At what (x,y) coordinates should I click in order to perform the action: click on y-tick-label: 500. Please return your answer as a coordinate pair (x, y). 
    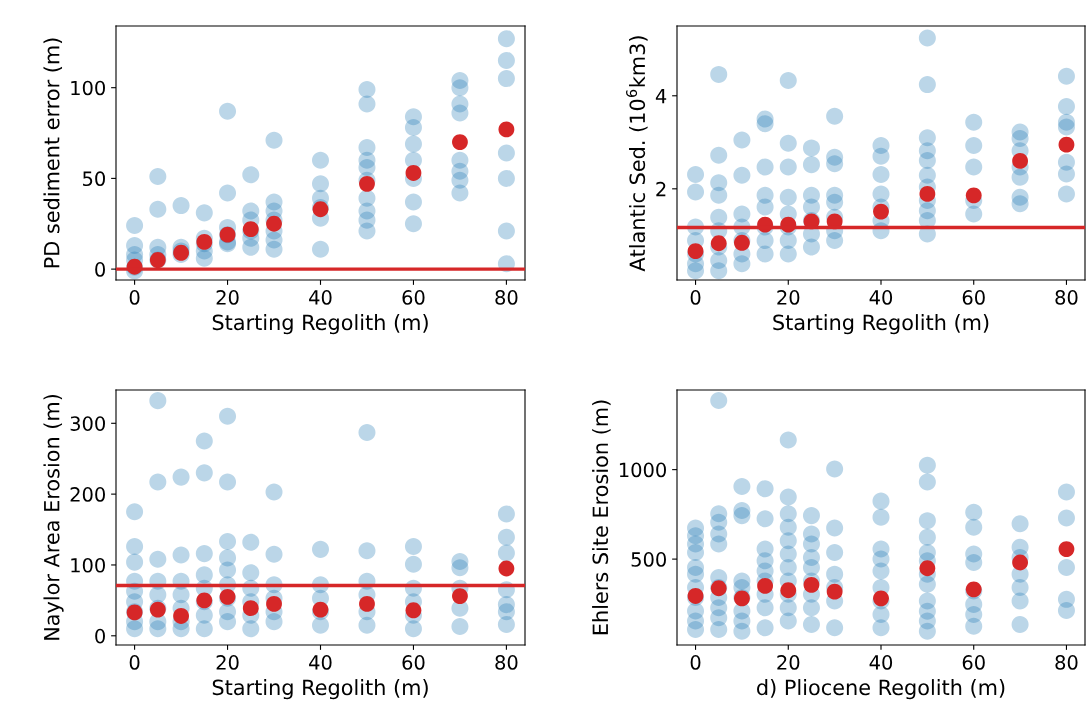
    Looking at the image, I should click on (648, 559).